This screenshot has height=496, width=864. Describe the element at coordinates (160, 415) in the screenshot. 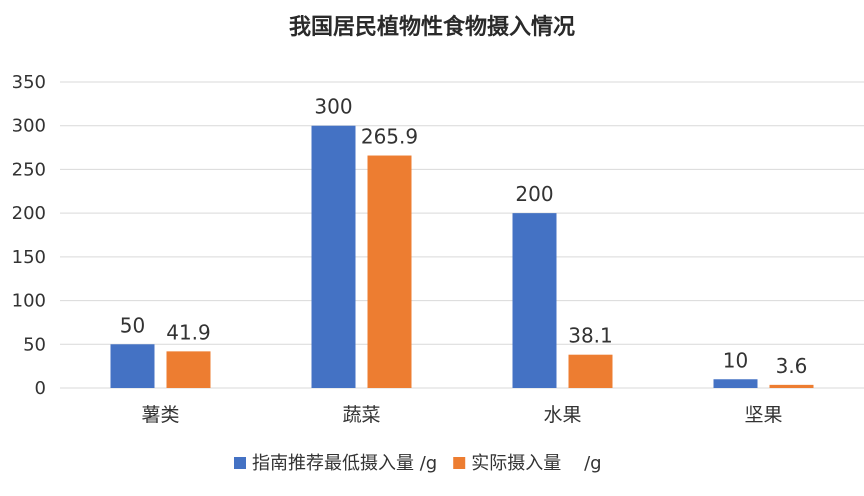

I see `x-category-label: 薯类` at that location.